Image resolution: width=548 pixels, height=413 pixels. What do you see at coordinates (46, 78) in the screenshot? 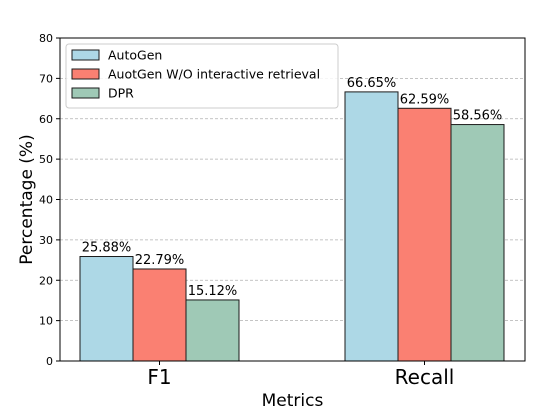
I see `y-tick-label: 70` at bounding box center [46, 78].